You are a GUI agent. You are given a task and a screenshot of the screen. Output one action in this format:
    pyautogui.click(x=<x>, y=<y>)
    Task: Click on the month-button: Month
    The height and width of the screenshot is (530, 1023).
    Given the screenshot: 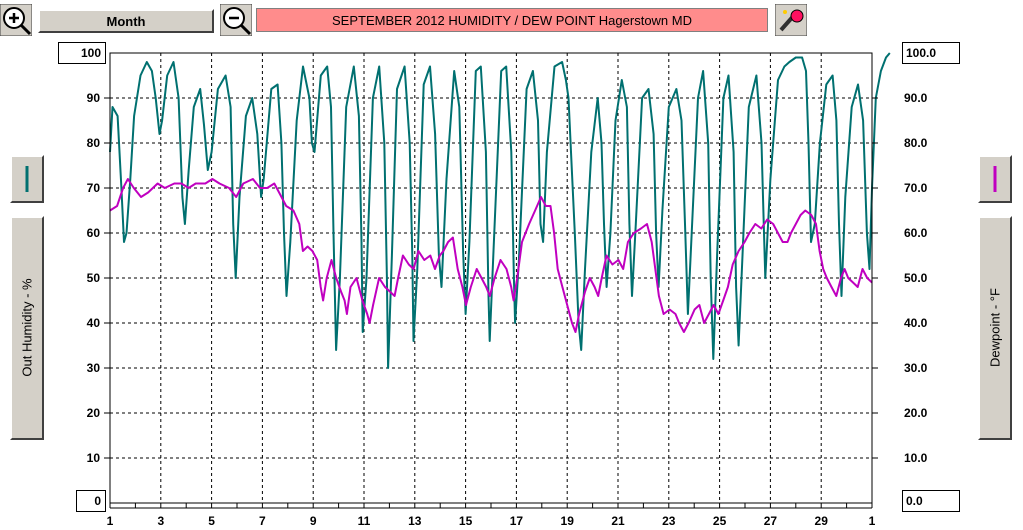 What is the action you would take?
    pyautogui.click(x=126, y=21)
    